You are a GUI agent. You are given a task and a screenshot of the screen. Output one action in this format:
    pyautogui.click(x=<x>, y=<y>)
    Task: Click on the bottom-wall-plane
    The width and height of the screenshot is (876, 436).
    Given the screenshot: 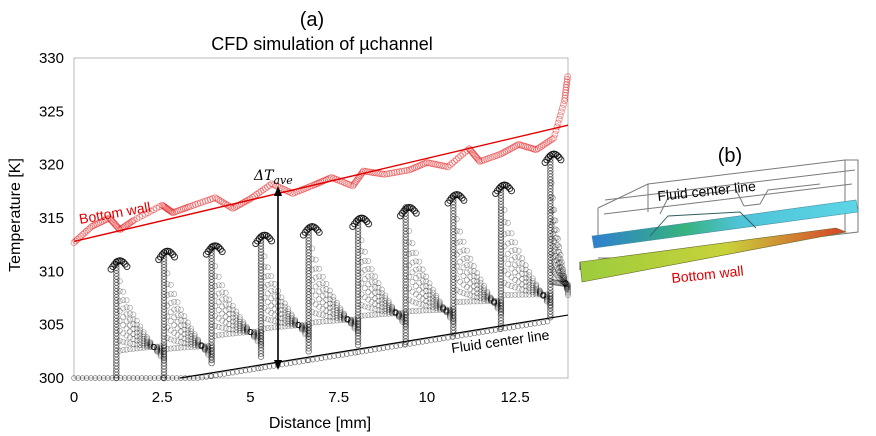 What is the action you would take?
    pyautogui.click(x=713, y=255)
    